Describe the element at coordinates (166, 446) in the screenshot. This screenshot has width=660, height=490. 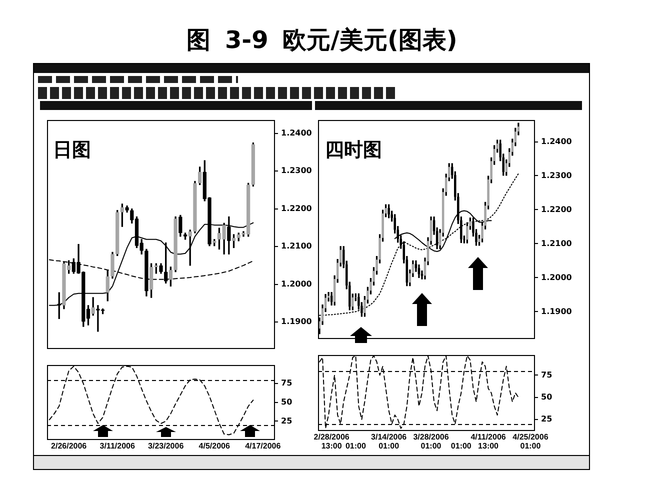
I see `x-tick-label: 3/23/2006` at that location.